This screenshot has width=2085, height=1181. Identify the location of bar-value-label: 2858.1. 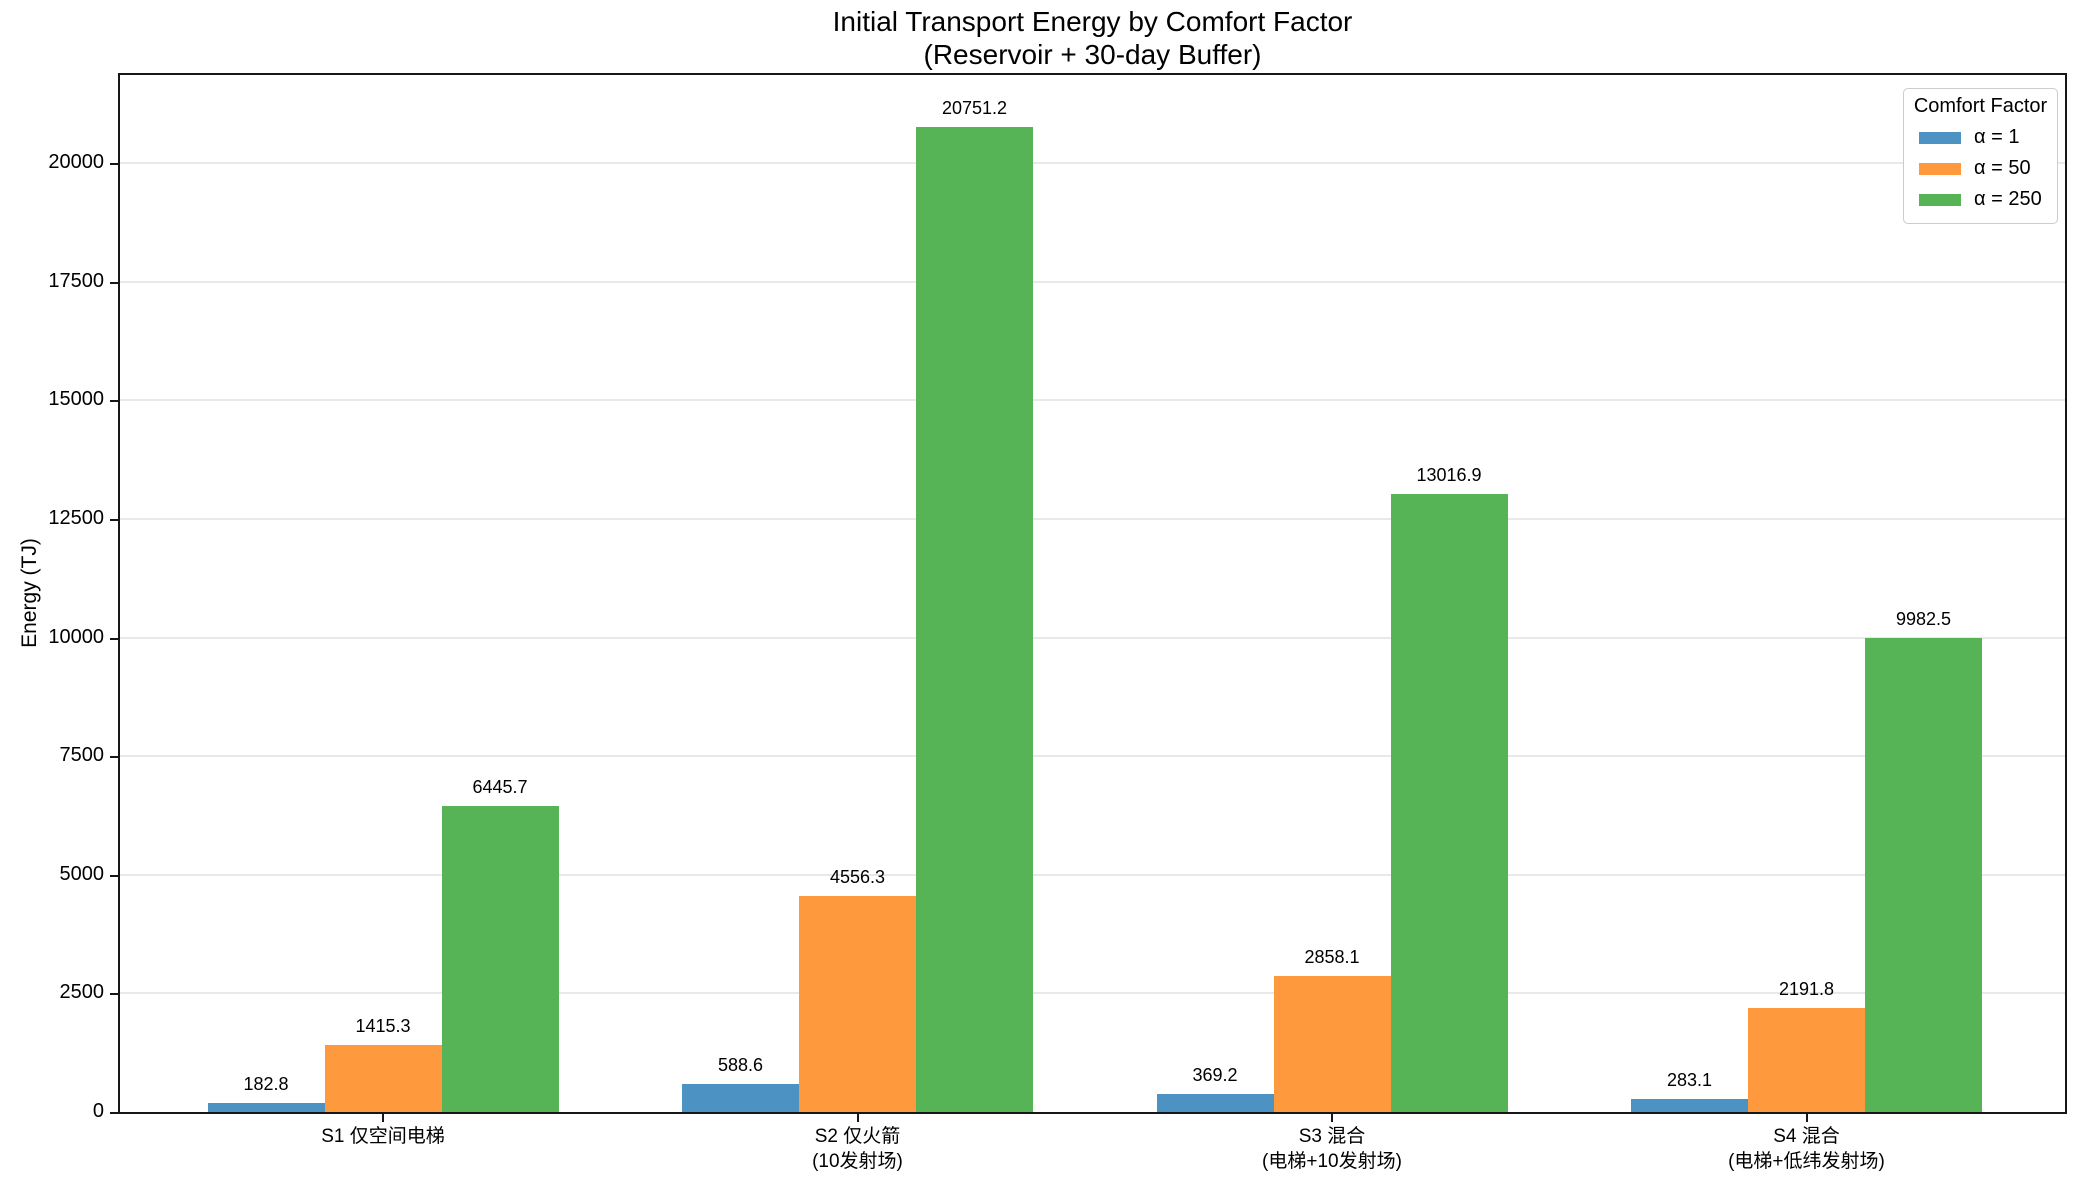
(1332, 957).